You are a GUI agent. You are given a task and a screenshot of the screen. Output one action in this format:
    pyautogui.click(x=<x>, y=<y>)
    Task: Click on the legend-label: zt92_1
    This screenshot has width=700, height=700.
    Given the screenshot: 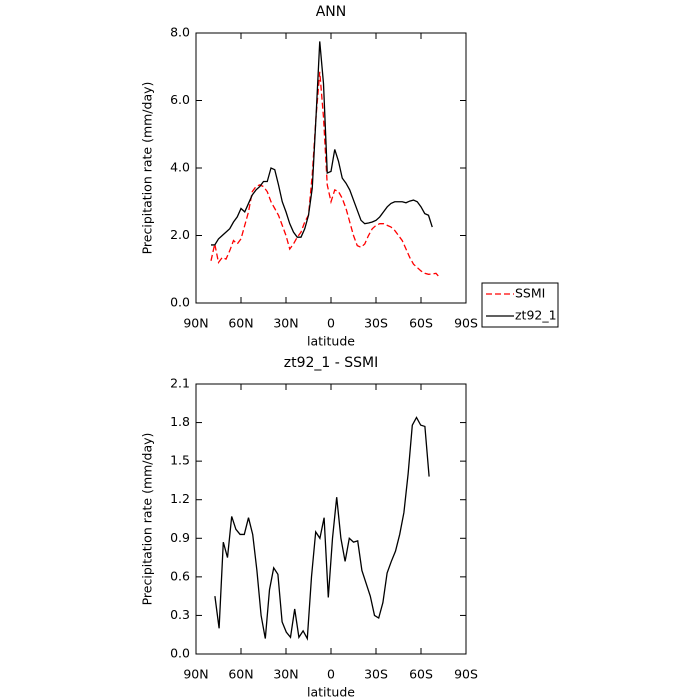 What is the action you would take?
    pyautogui.click(x=536, y=315)
    